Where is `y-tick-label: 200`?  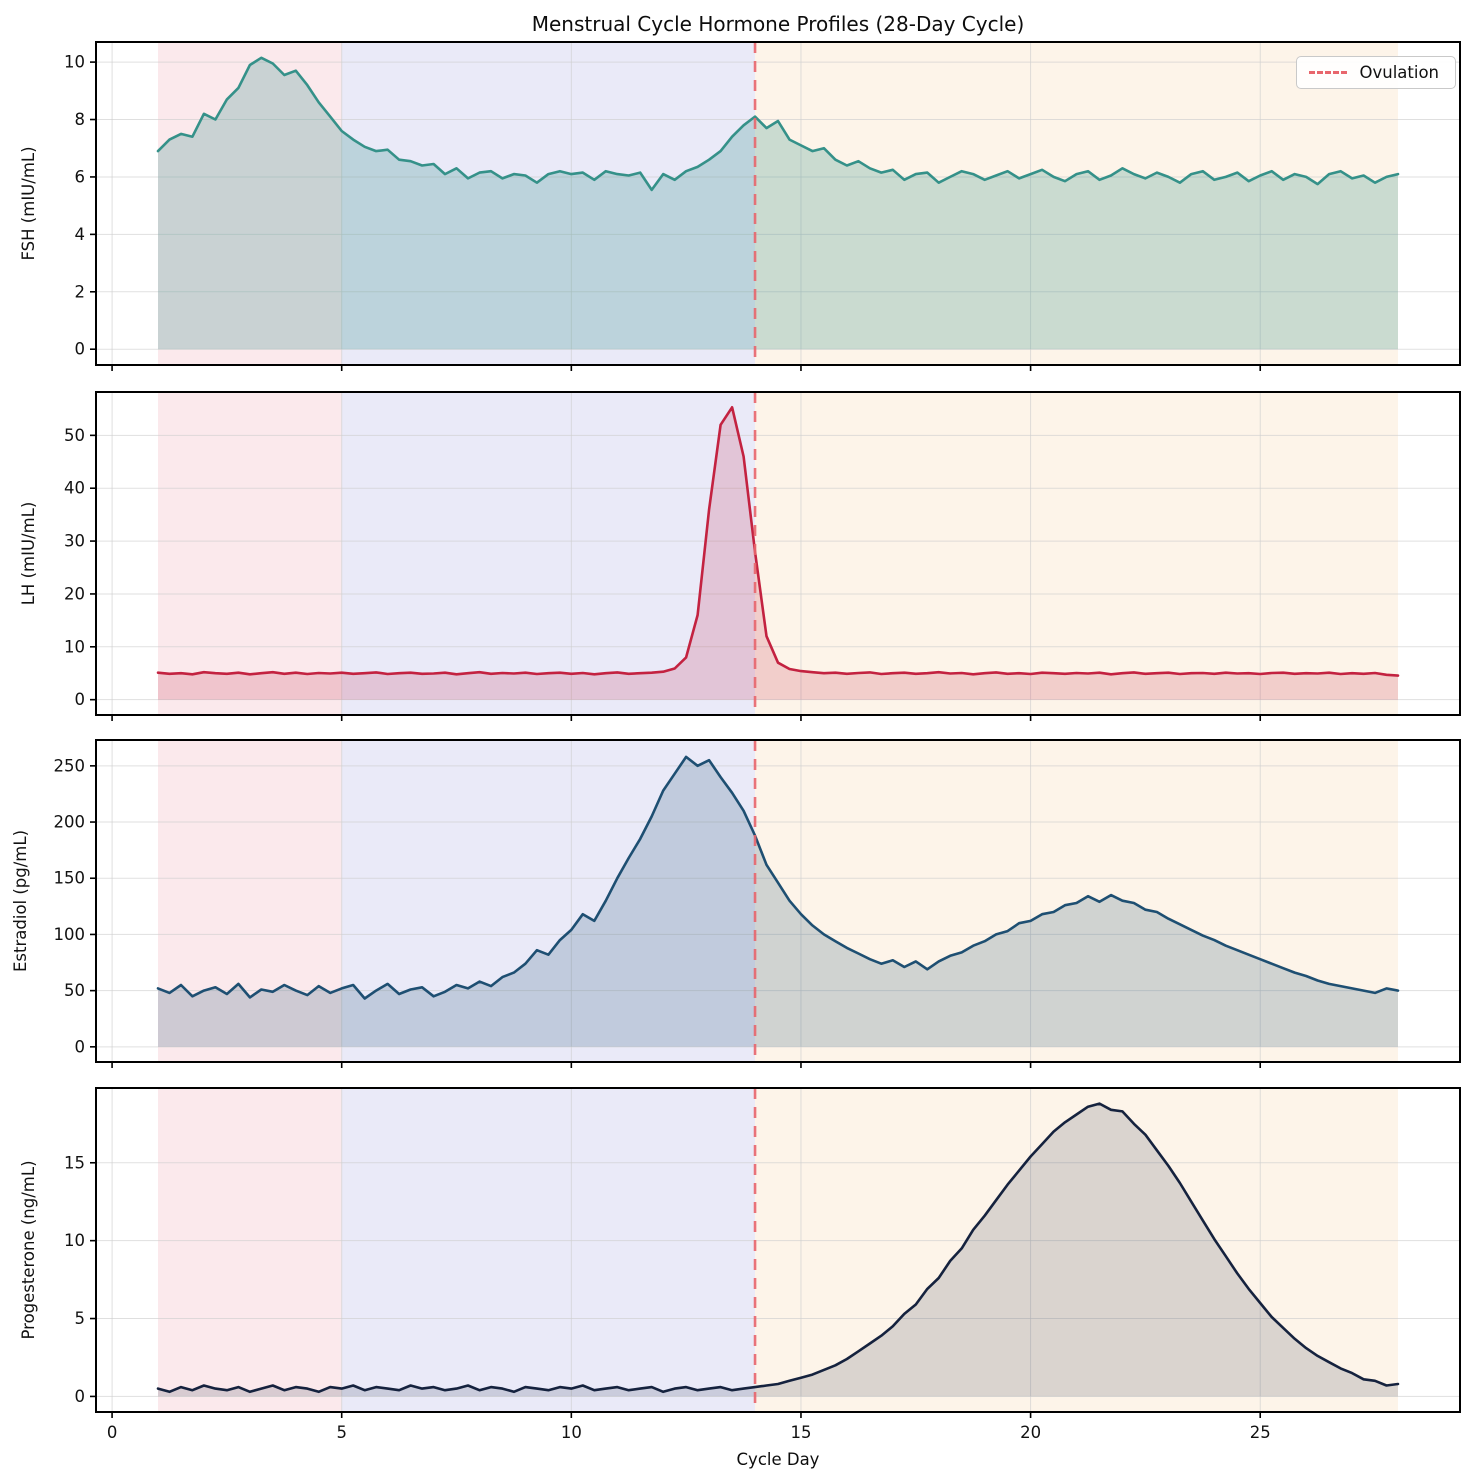 y-tick-label: 200 is located at coordinates (70, 822).